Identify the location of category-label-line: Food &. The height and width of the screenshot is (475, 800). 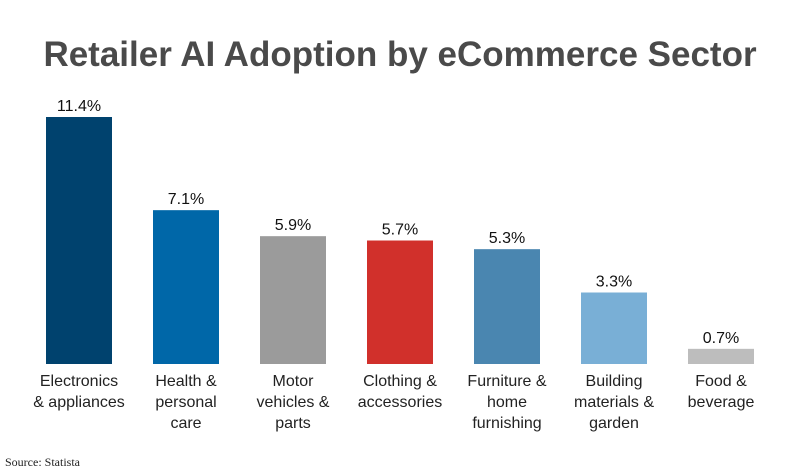
(721, 381).